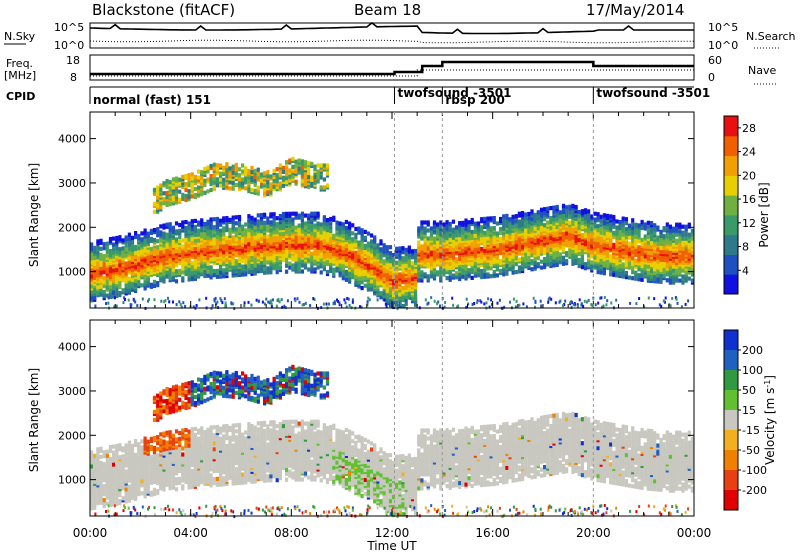 The image size is (800, 554). I want to click on n-sky-label: N.Sky, so click(20, 36).